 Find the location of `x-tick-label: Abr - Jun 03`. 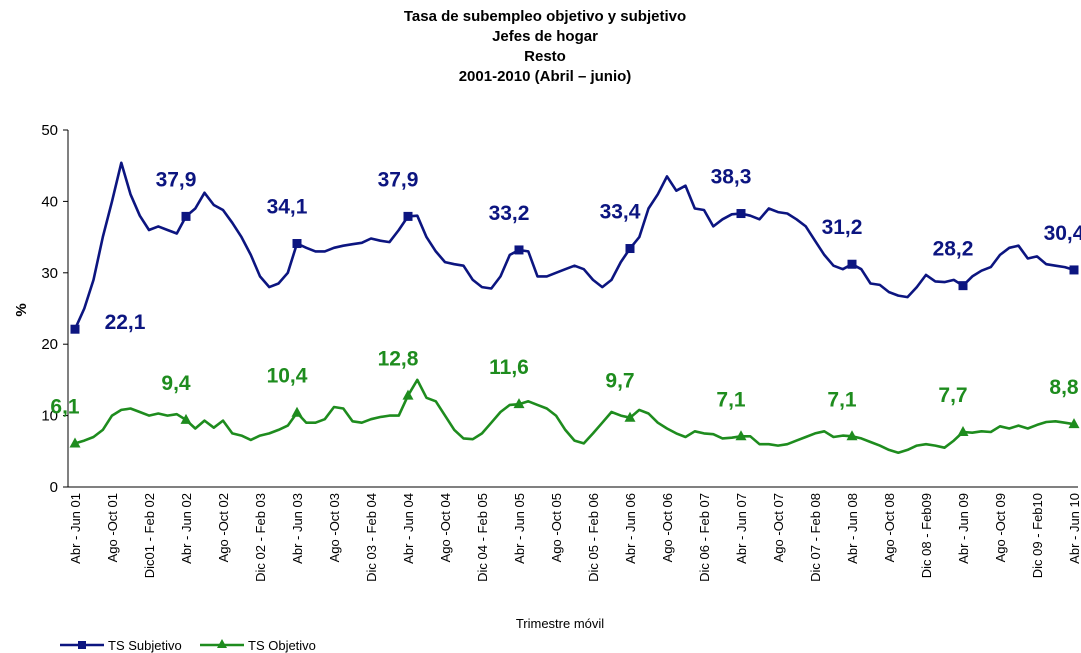

x-tick-label: Abr - Jun 03 is located at coordinates (297, 528).